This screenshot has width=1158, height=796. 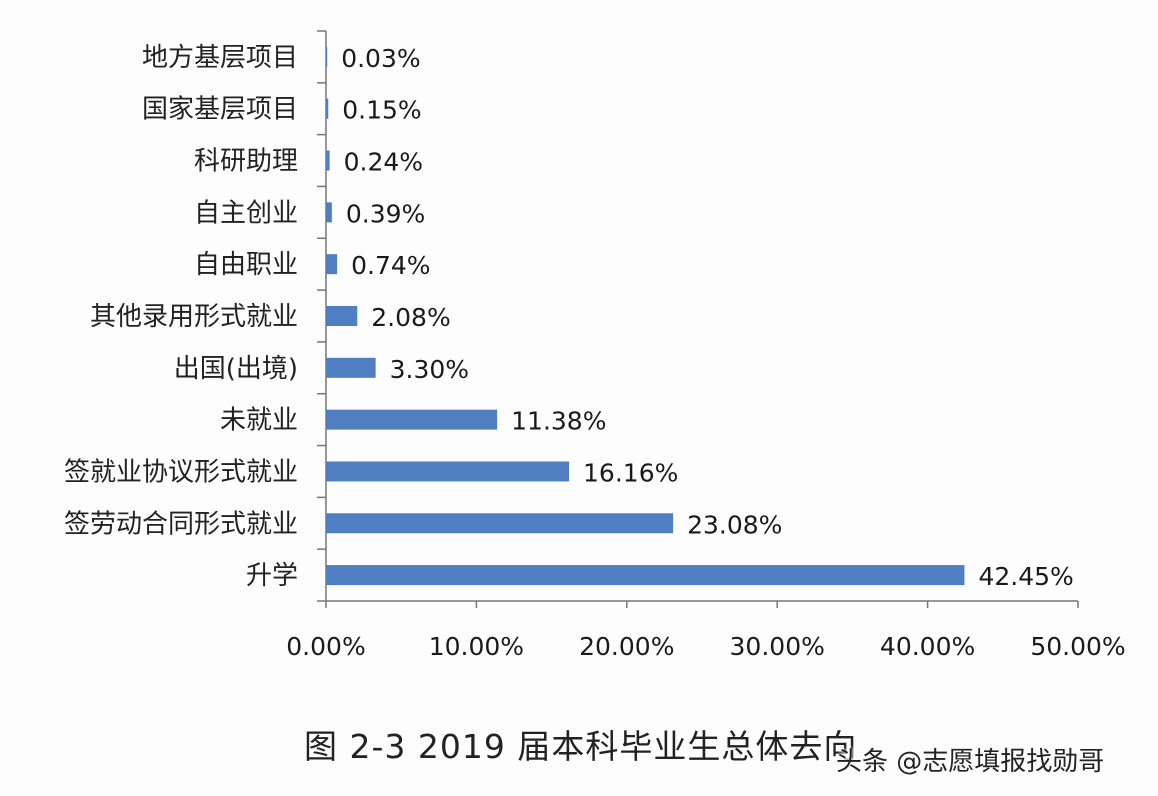 I want to click on category-label: 签就业协议形式就业, so click(x=181, y=472).